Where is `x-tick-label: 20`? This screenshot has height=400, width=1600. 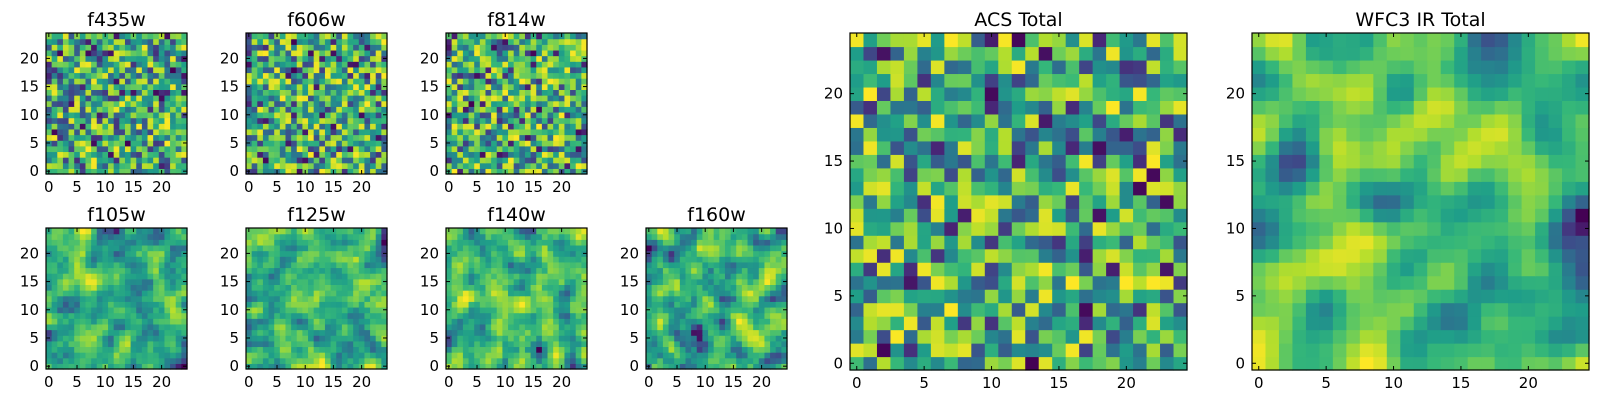 x-tick-label: 20 is located at coordinates (561, 382).